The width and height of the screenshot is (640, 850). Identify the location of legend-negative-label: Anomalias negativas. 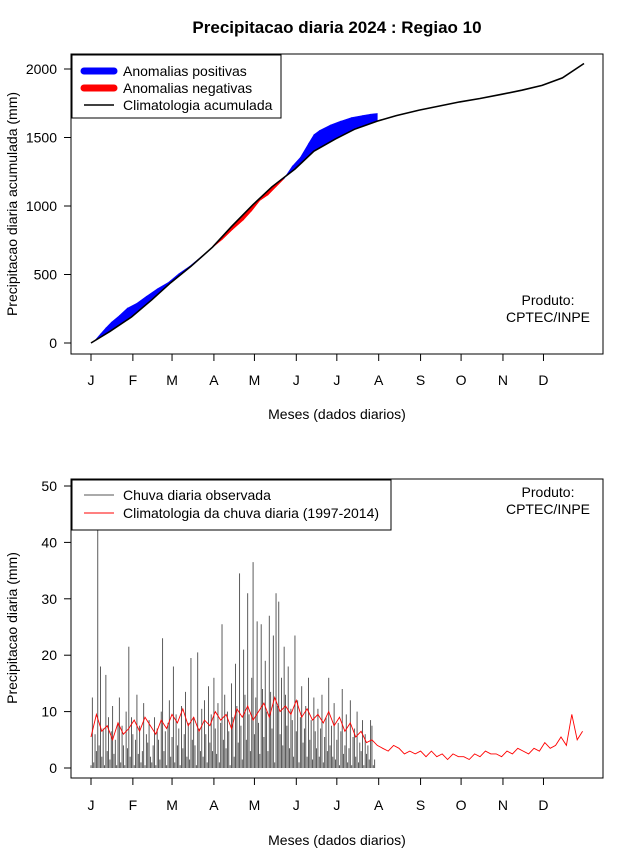
(187, 88).